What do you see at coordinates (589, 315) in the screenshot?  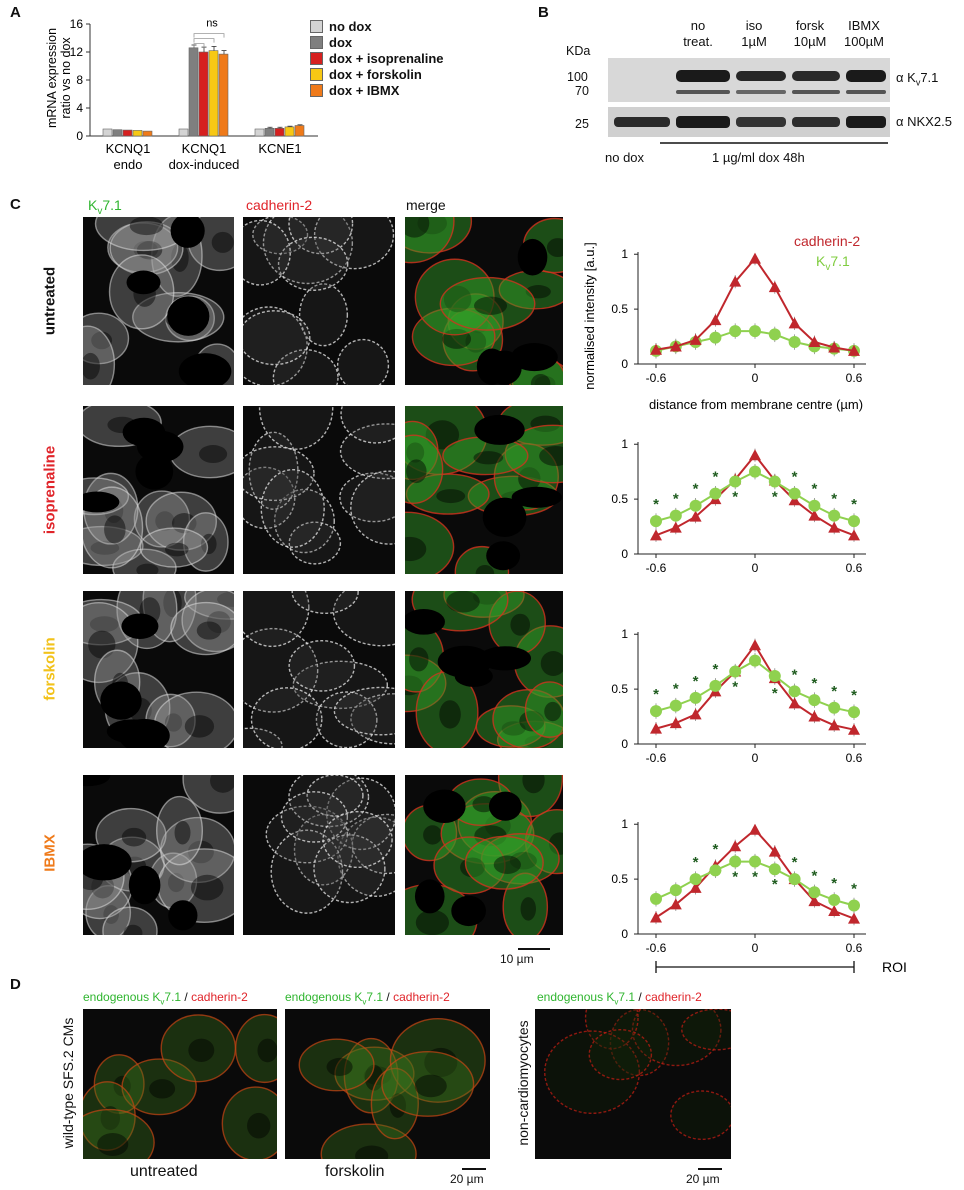 I see `profile-ylabel: normalised intensity [a.u.]` at bounding box center [589, 315].